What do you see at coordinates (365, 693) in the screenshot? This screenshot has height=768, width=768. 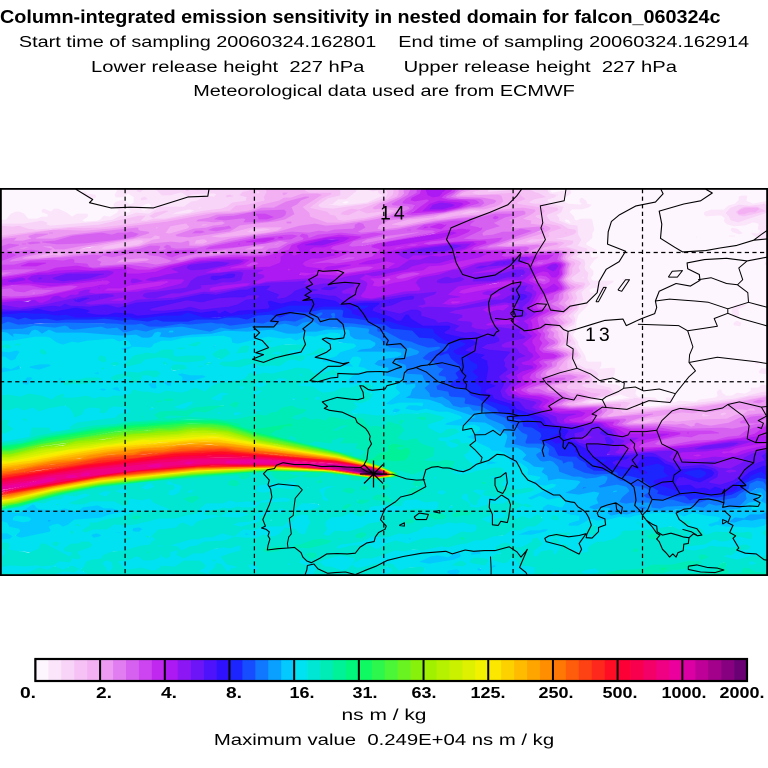 I see `svg-text: 31.` at bounding box center [365, 693].